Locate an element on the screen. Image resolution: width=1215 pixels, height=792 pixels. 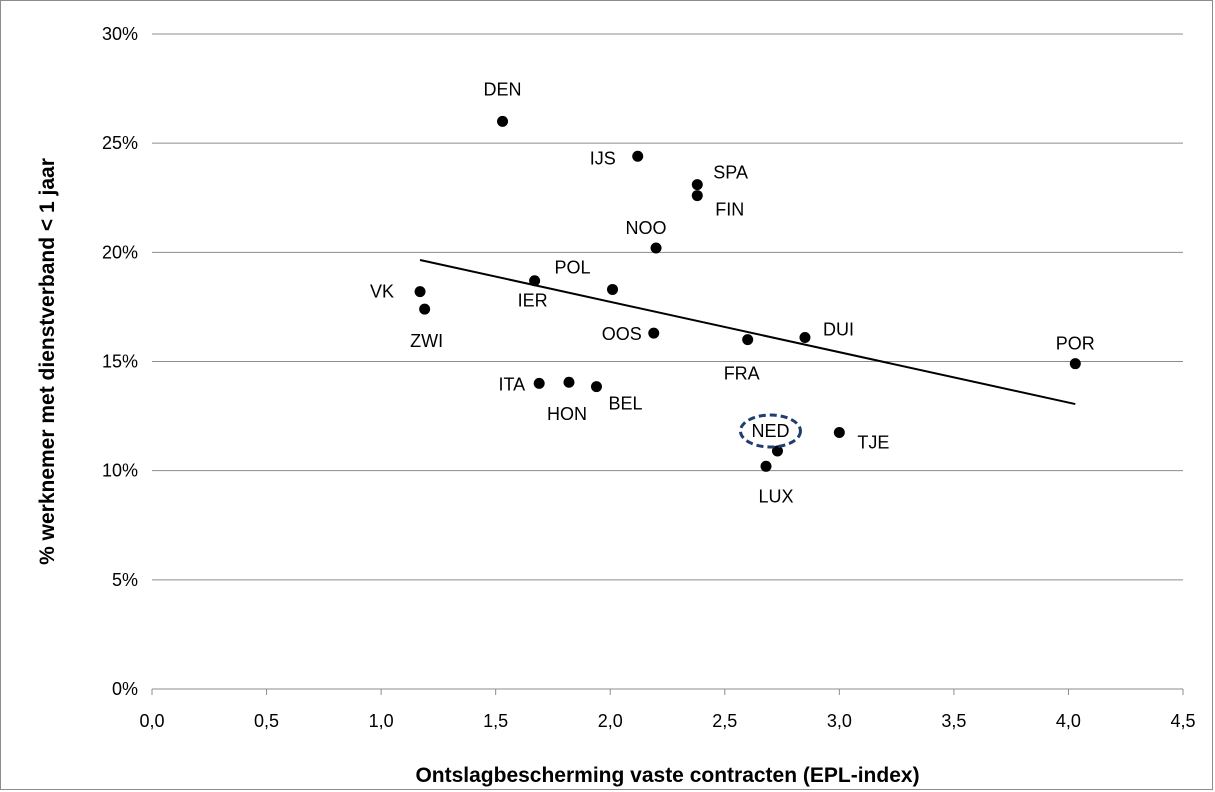
point-label-hon: HON is located at coordinates (567, 414).